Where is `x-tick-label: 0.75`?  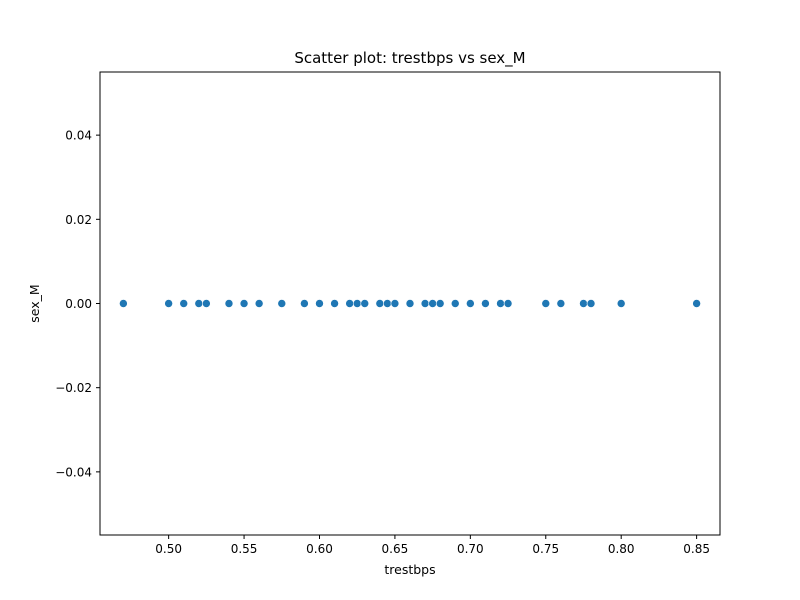 x-tick-label: 0.75 is located at coordinates (545, 549).